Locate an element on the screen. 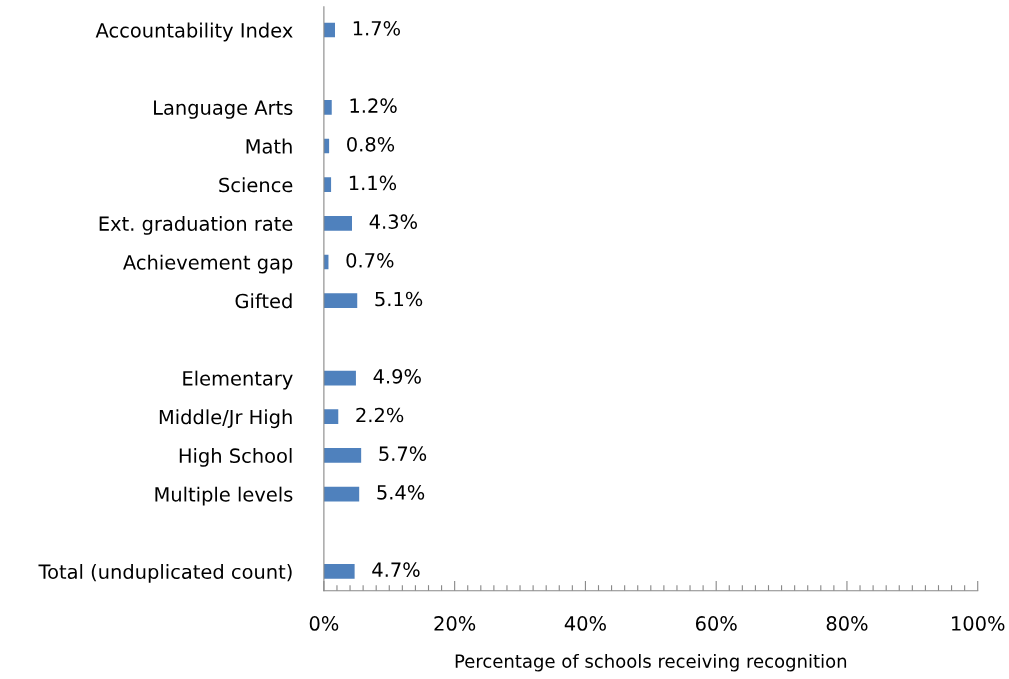  y-tick-label: Language Arts is located at coordinates (223, 109).